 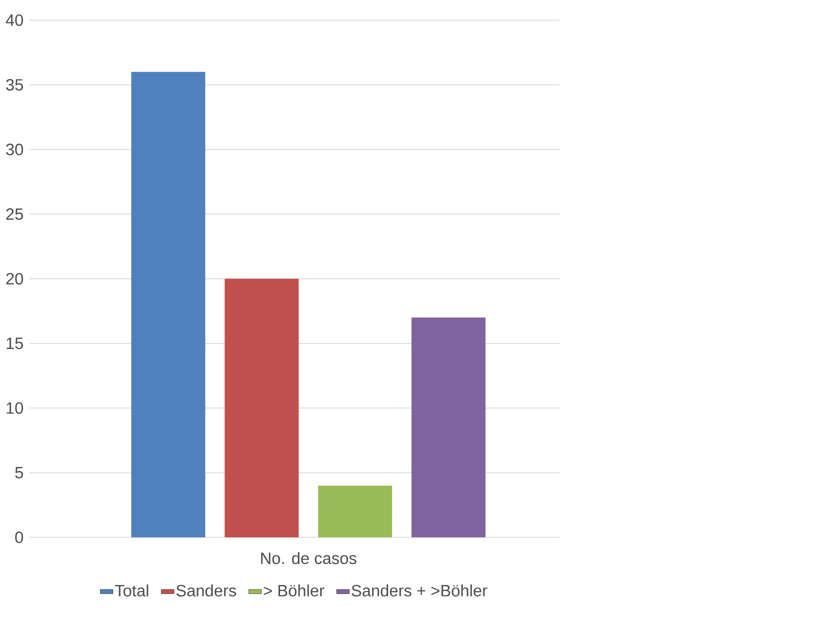 What do you see at coordinates (14, 344) in the screenshot?
I see `y-tick-label: 15` at bounding box center [14, 344].